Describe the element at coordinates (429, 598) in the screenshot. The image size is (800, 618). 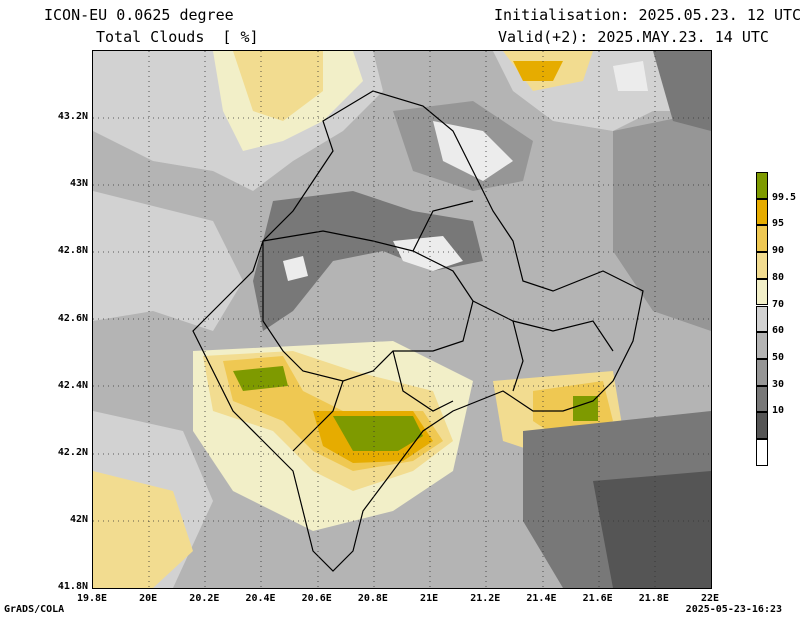
I see `x-tick-label: 21E` at that location.